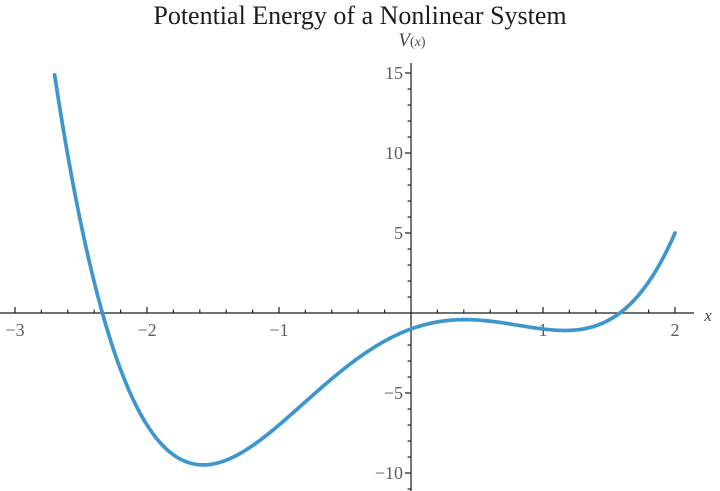  Describe the element at coordinates (146, 330) in the screenshot. I see `x-axis-tick-label: −2` at that location.